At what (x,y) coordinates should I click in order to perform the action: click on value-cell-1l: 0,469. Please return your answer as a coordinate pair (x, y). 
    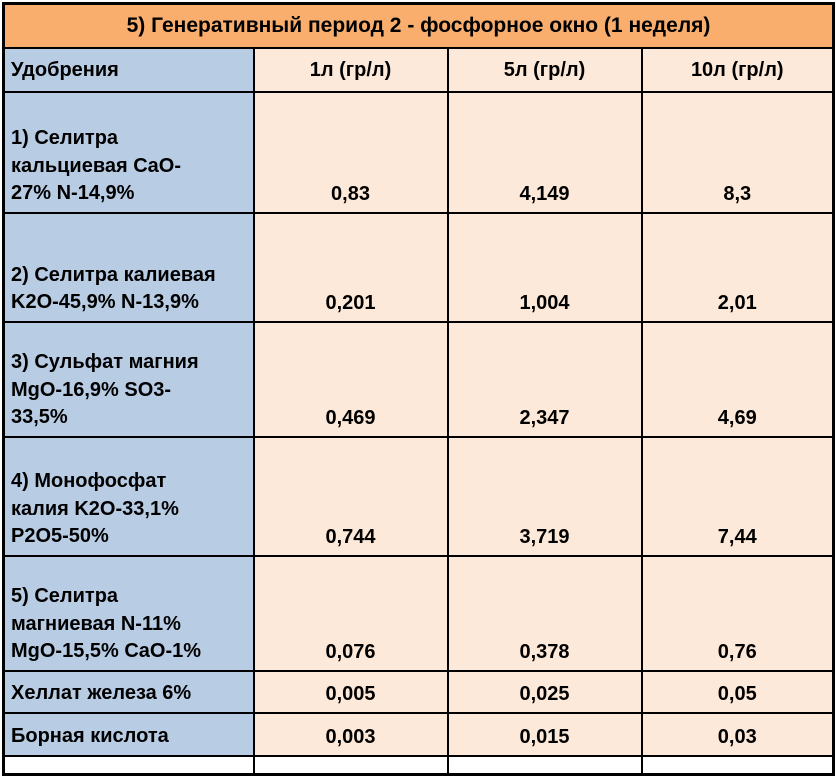
    Looking at the image, I should click on (350, 379).